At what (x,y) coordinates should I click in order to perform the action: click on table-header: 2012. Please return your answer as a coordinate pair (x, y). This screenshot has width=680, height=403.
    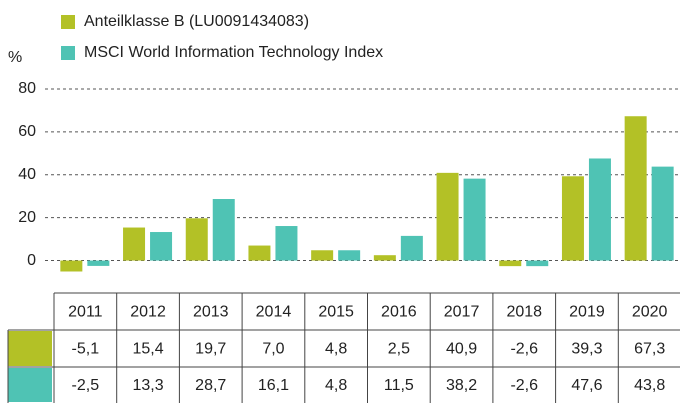
    Looking at the image, I should click on (148, 312).